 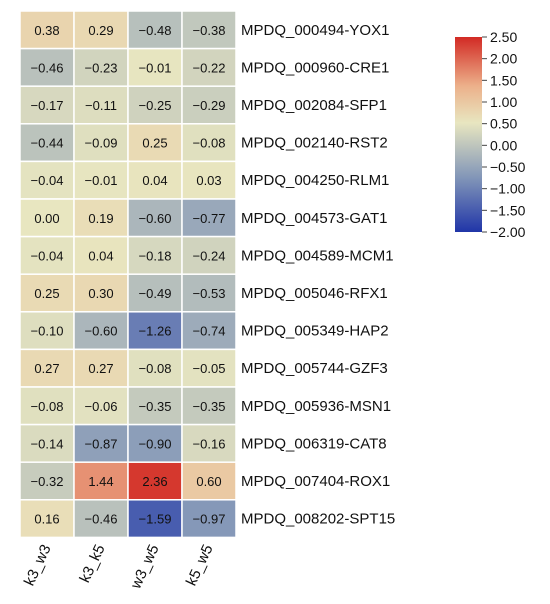 I want to click on cell-value-label: −0.24, so click(x=209, y=255).